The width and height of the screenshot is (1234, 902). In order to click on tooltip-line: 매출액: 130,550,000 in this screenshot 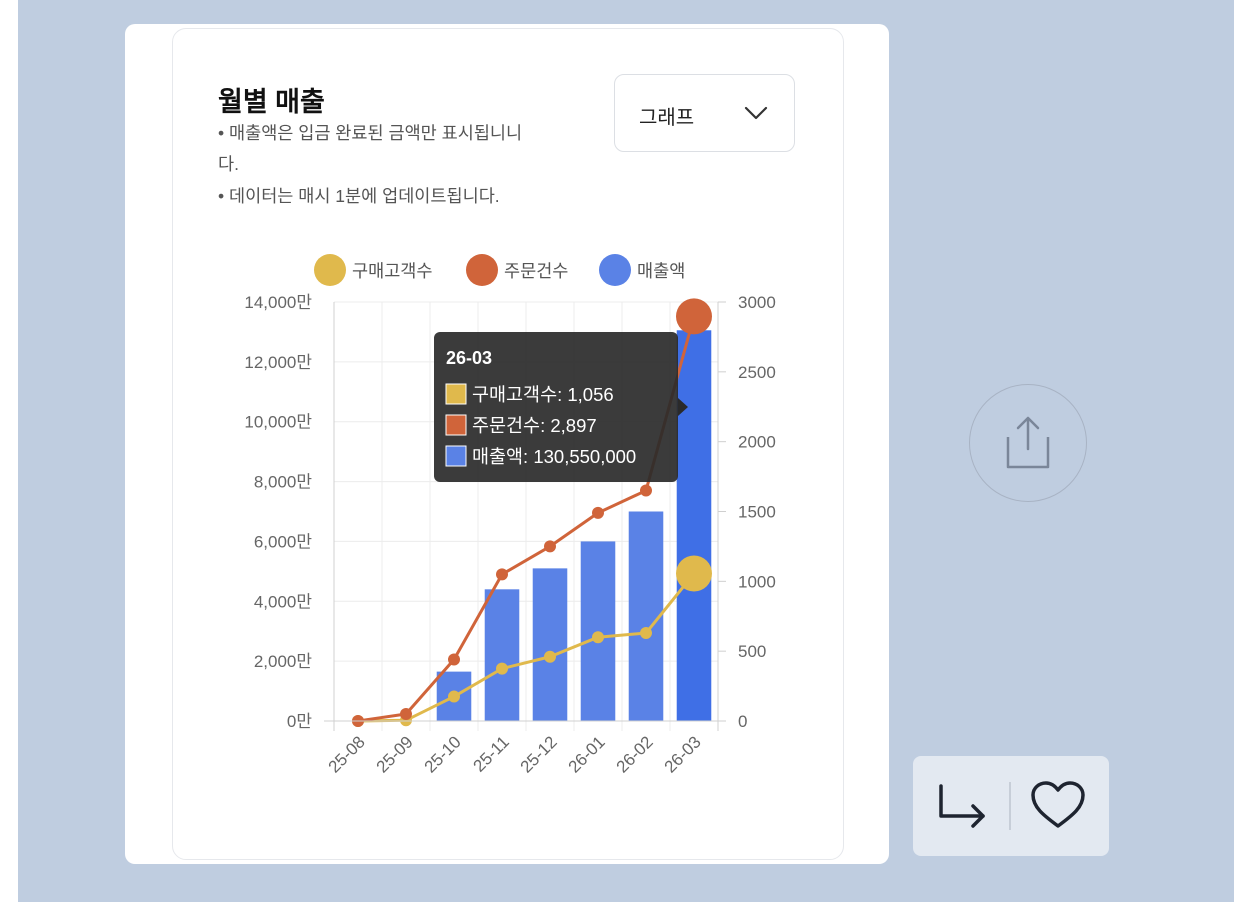, I will do `click(554, 456)`.